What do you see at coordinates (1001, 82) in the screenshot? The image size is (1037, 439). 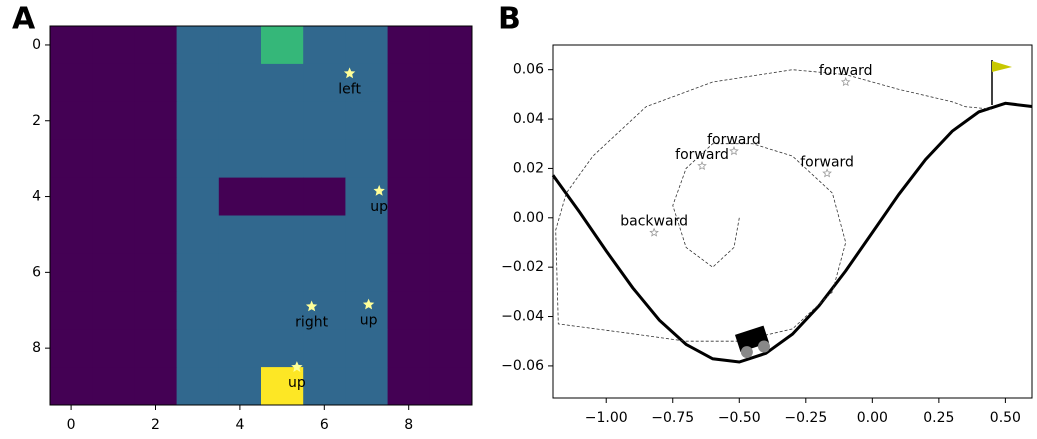 I see `goal-flag` at bounding box center [1001, 82].